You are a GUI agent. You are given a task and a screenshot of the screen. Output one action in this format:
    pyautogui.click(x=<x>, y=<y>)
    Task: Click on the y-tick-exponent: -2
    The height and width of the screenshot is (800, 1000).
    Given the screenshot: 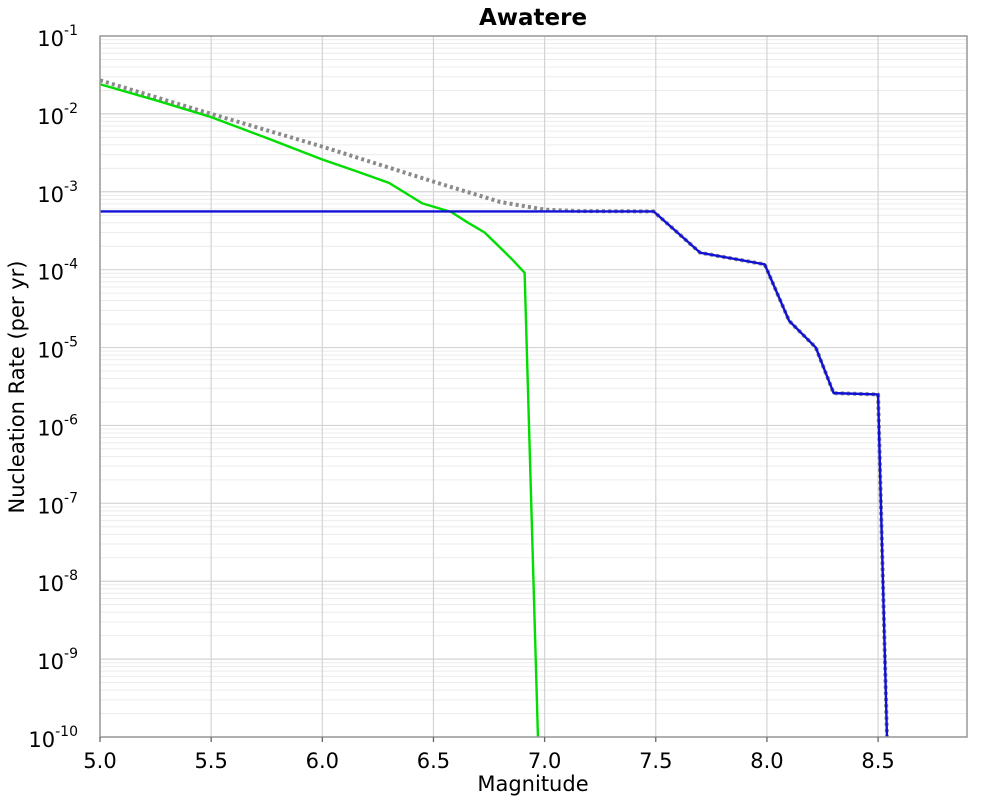 What is the action you would take?
    pyautogui.click(x=71, y=109)
    